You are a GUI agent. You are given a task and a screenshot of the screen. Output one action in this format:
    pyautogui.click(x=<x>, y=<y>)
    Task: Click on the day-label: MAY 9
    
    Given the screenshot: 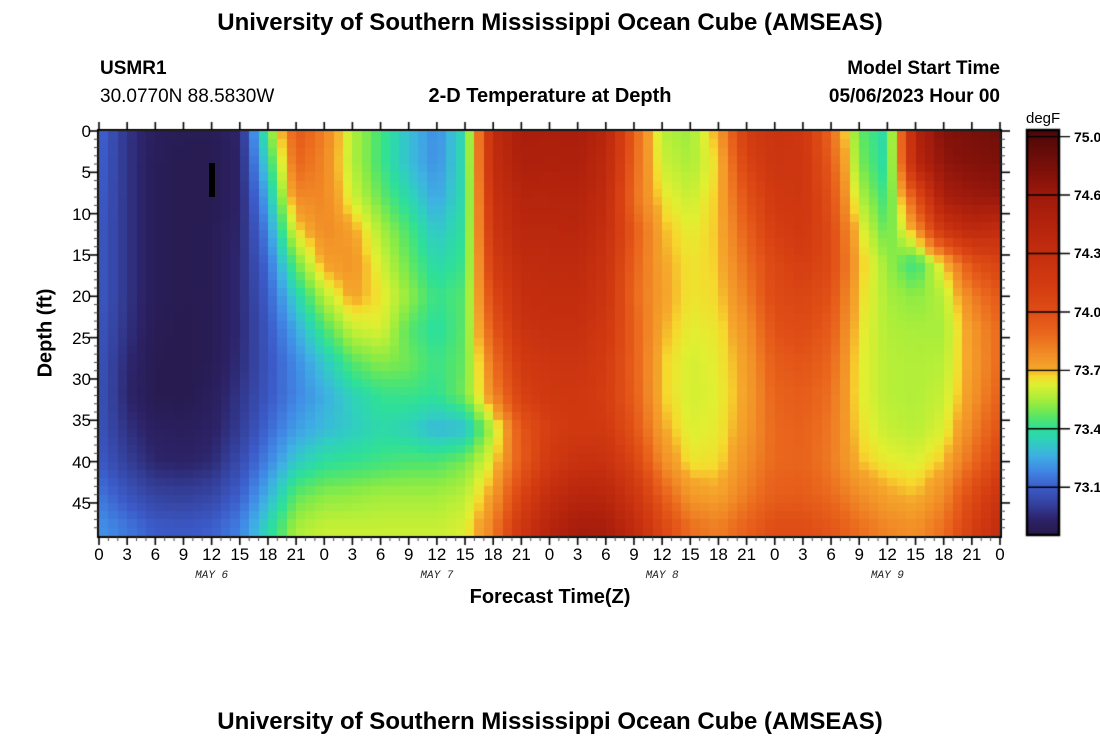 What is the action you would take?
    pyautogui.click(x=887, y=576)
    